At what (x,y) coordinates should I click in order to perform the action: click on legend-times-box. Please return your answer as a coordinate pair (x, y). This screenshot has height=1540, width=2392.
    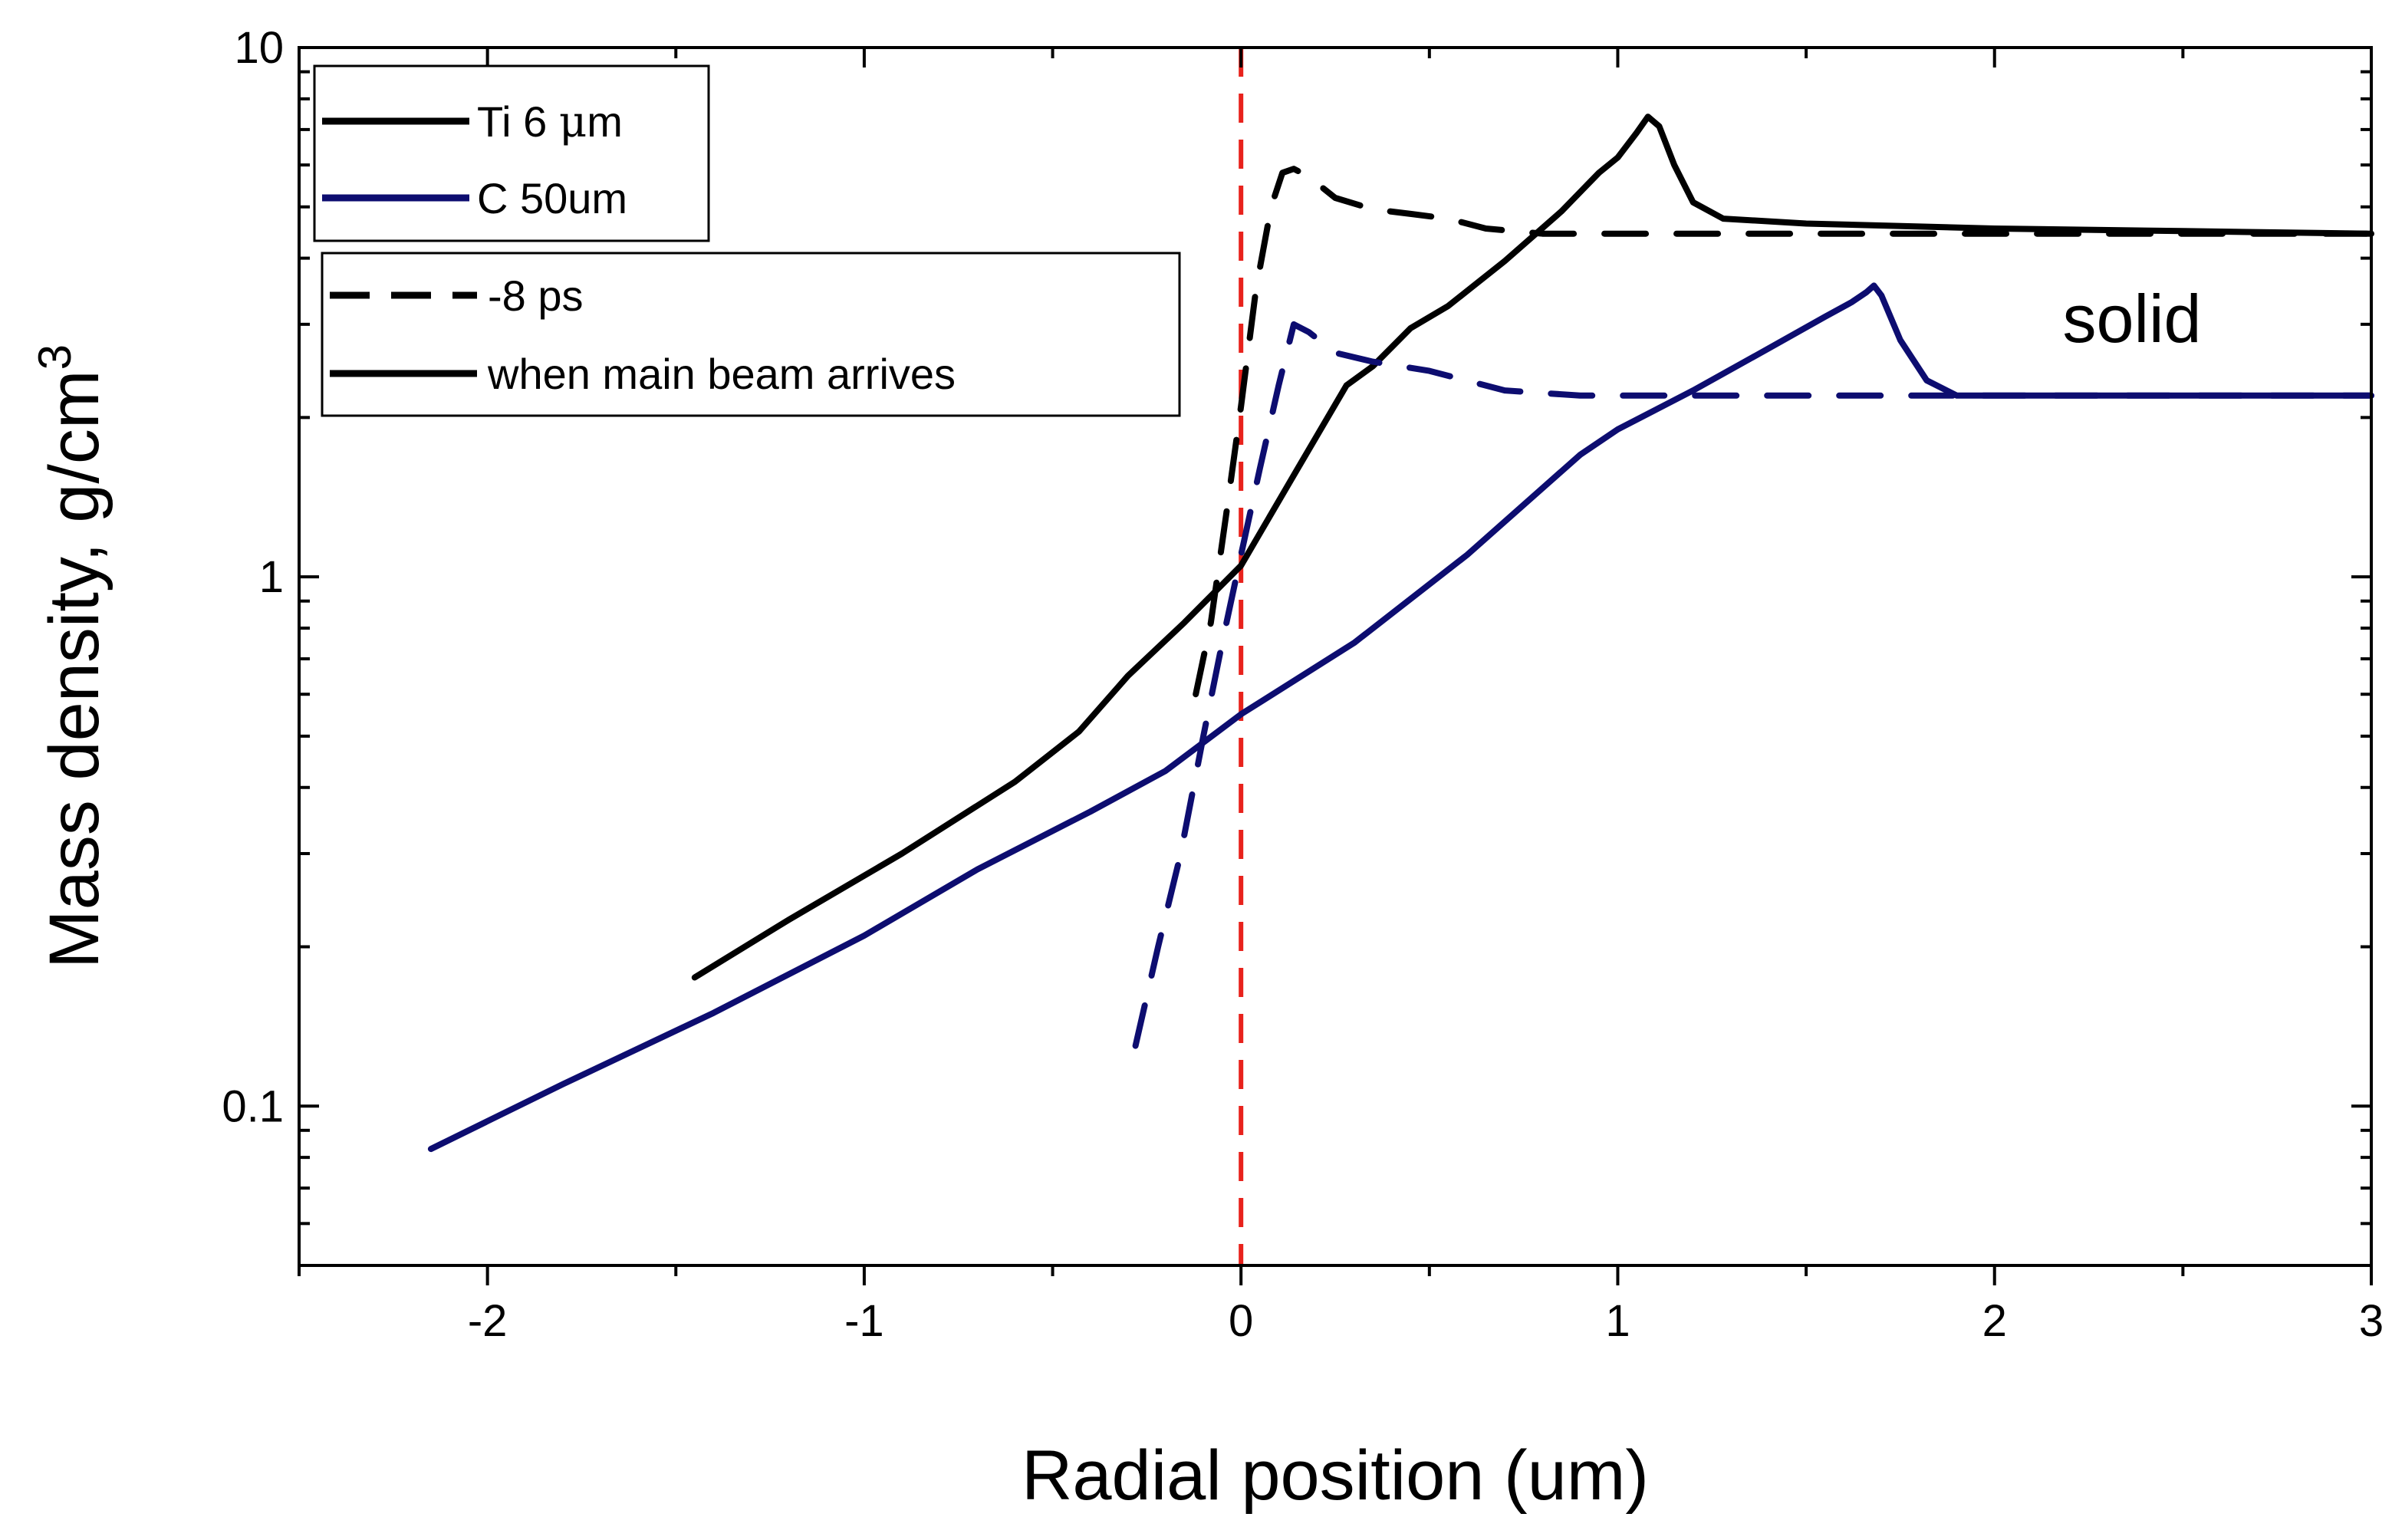
    Looking at the image, I should click on (751, 334).